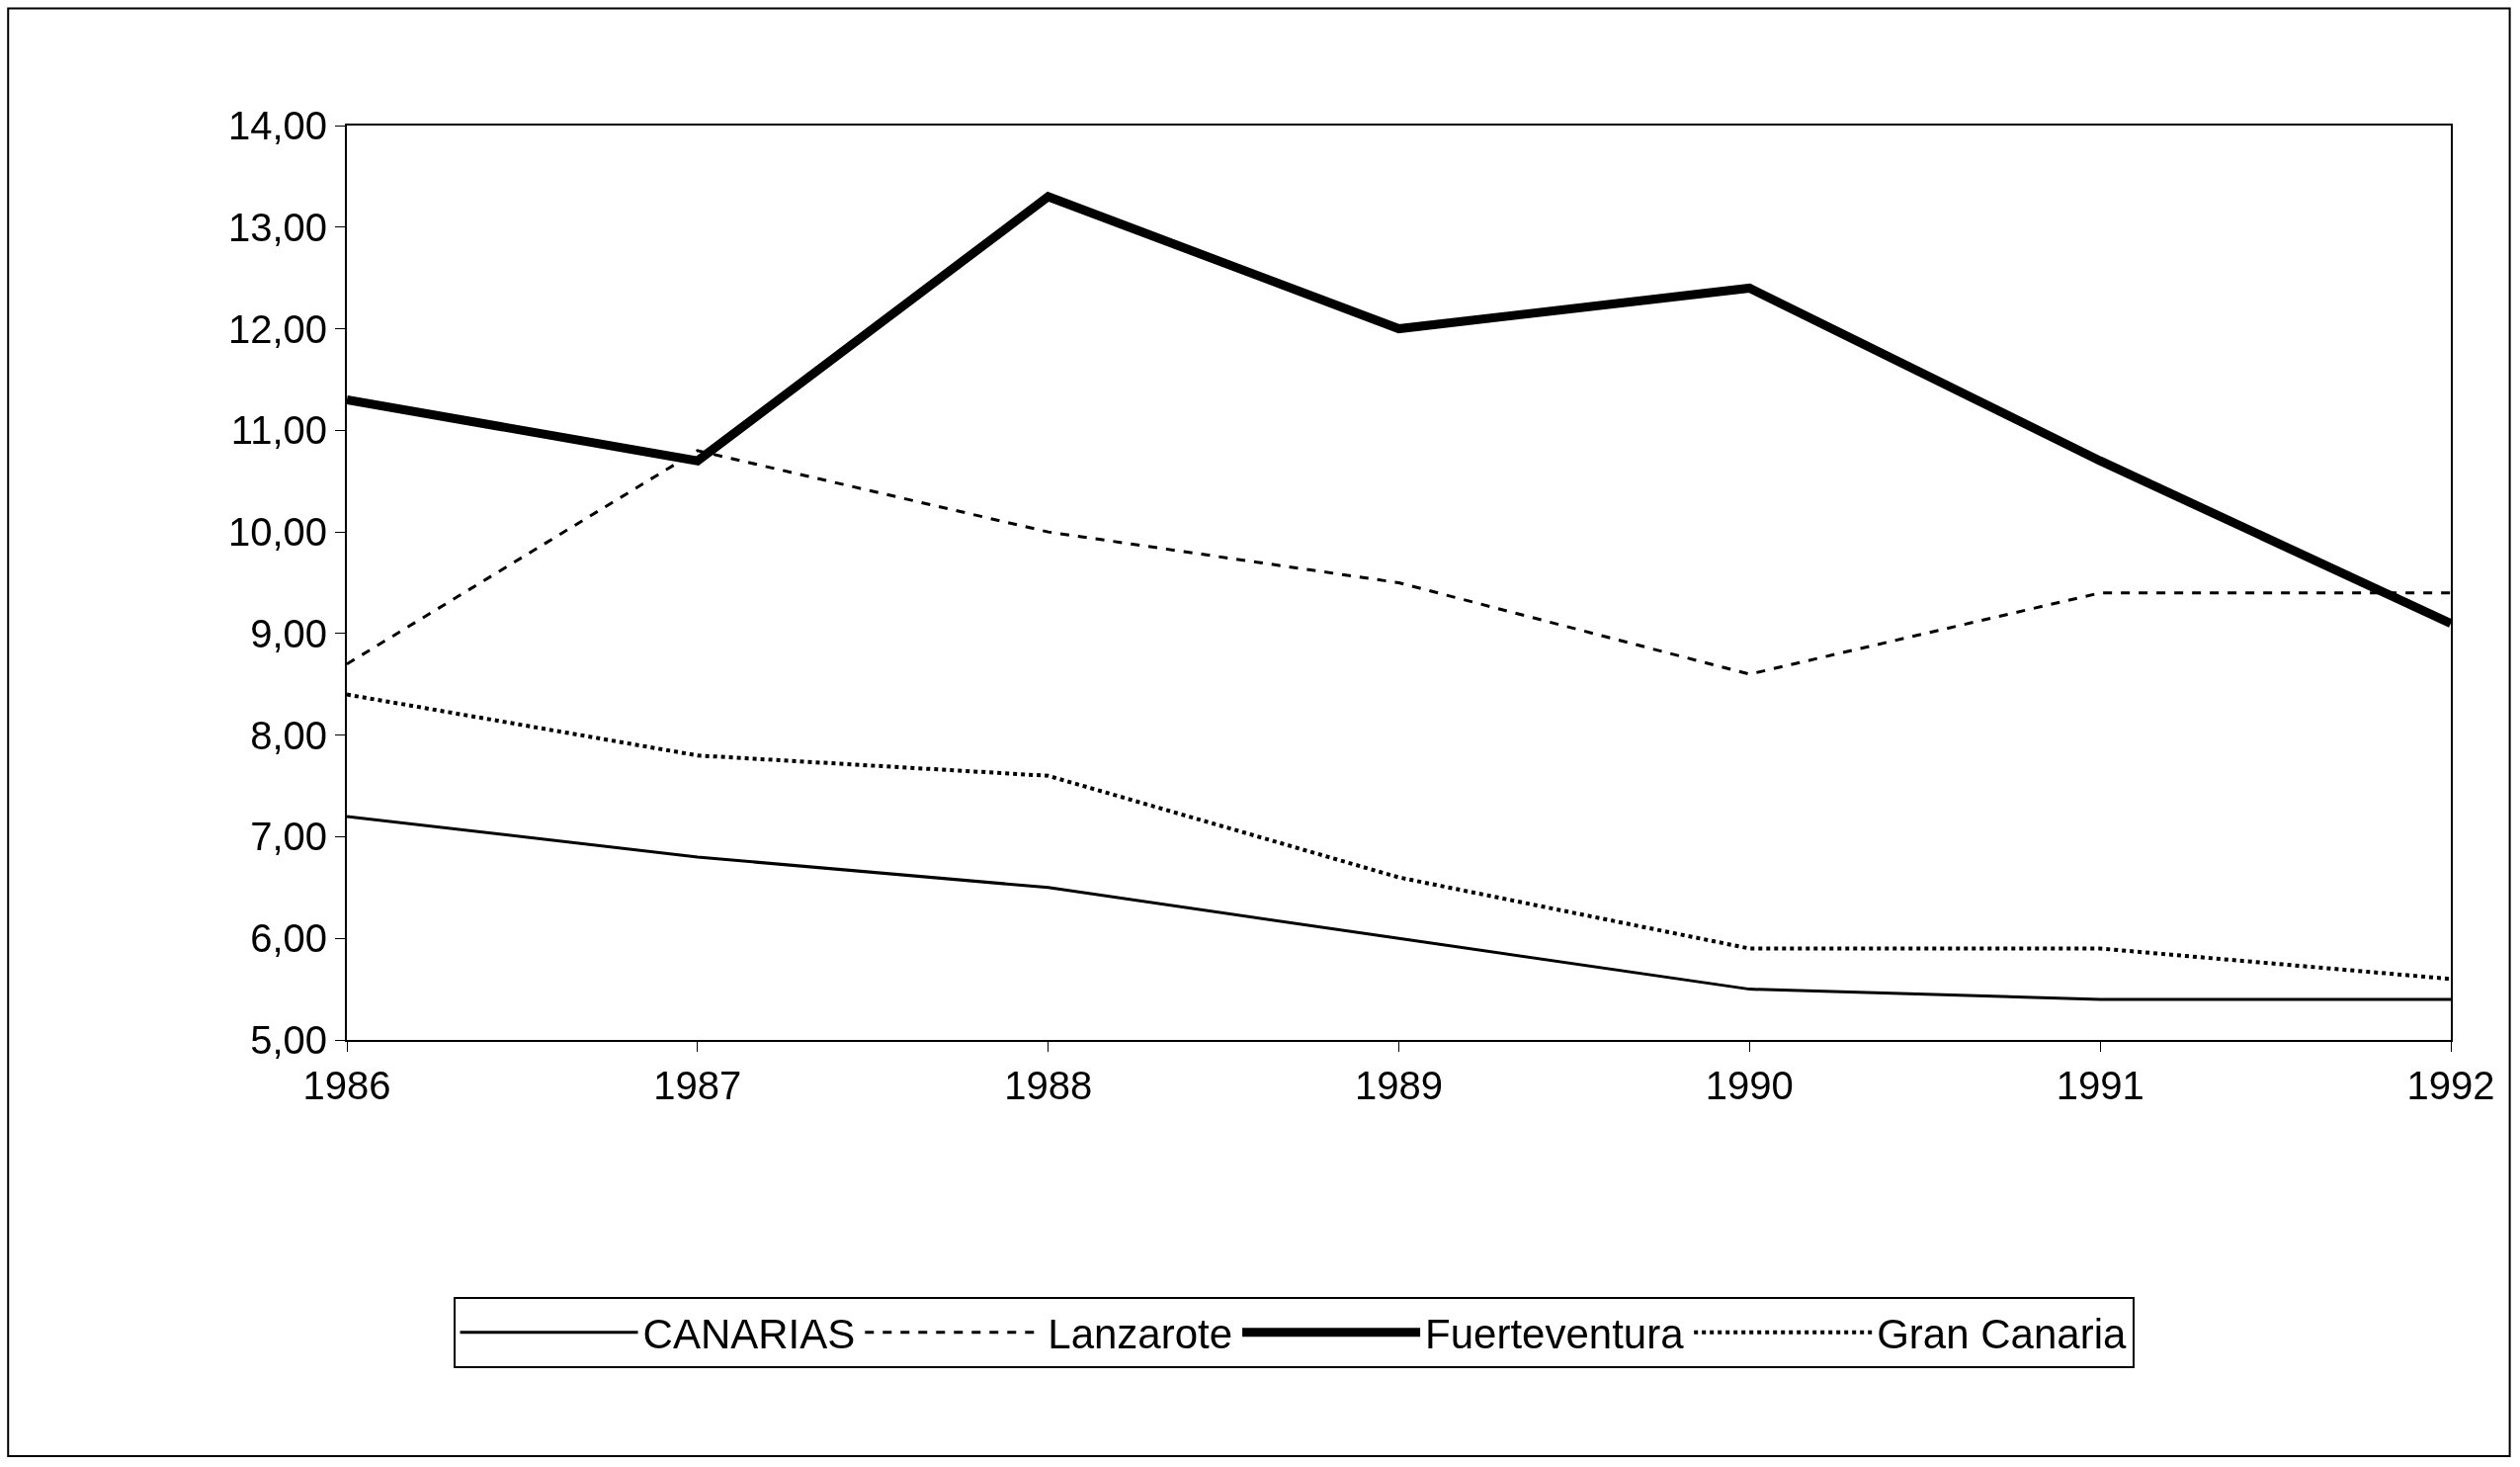  Describe the element at coordinates (2100, 1085) in the screenshot. I see `x-tick-label: 1991` at that location.